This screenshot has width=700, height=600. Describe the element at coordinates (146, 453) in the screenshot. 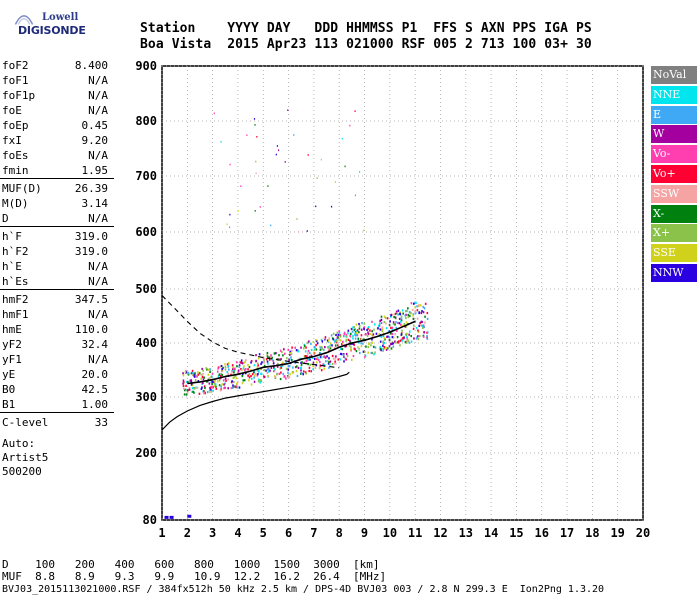

I see `y-tick-label: 200` at that location.